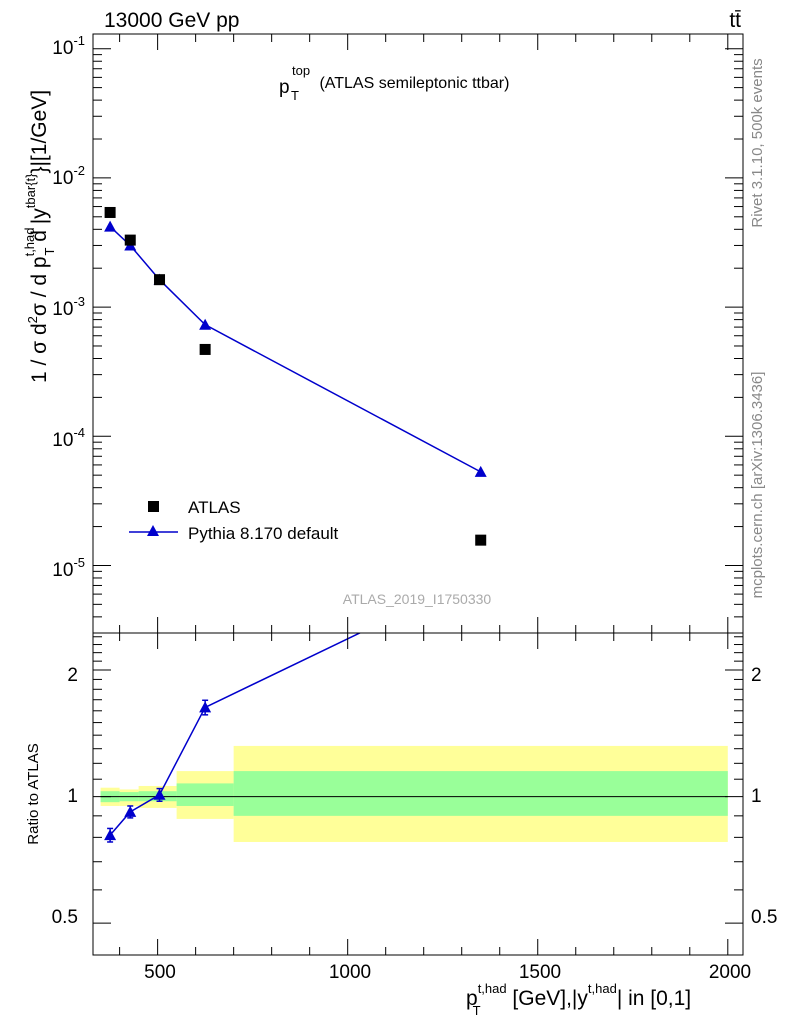  Describe the element at coordinates (417, 599) in the screenshot. I see `analysis-watermark: ATLAS_2019_I1750330` at that location.